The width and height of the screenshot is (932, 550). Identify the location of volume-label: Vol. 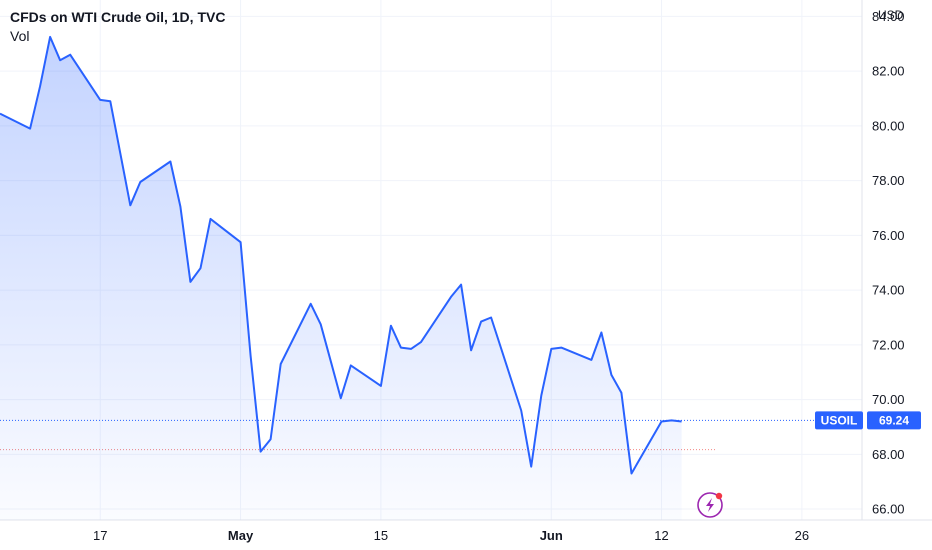
(20, 36).